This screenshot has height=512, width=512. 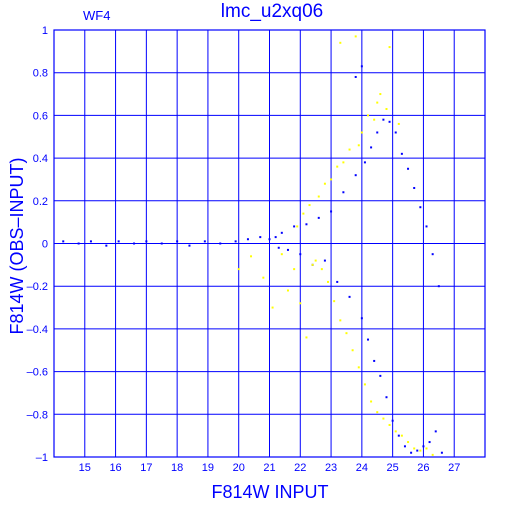 I want to click on chart-title: lmc_u2xq06, so click(x=272, y=11).